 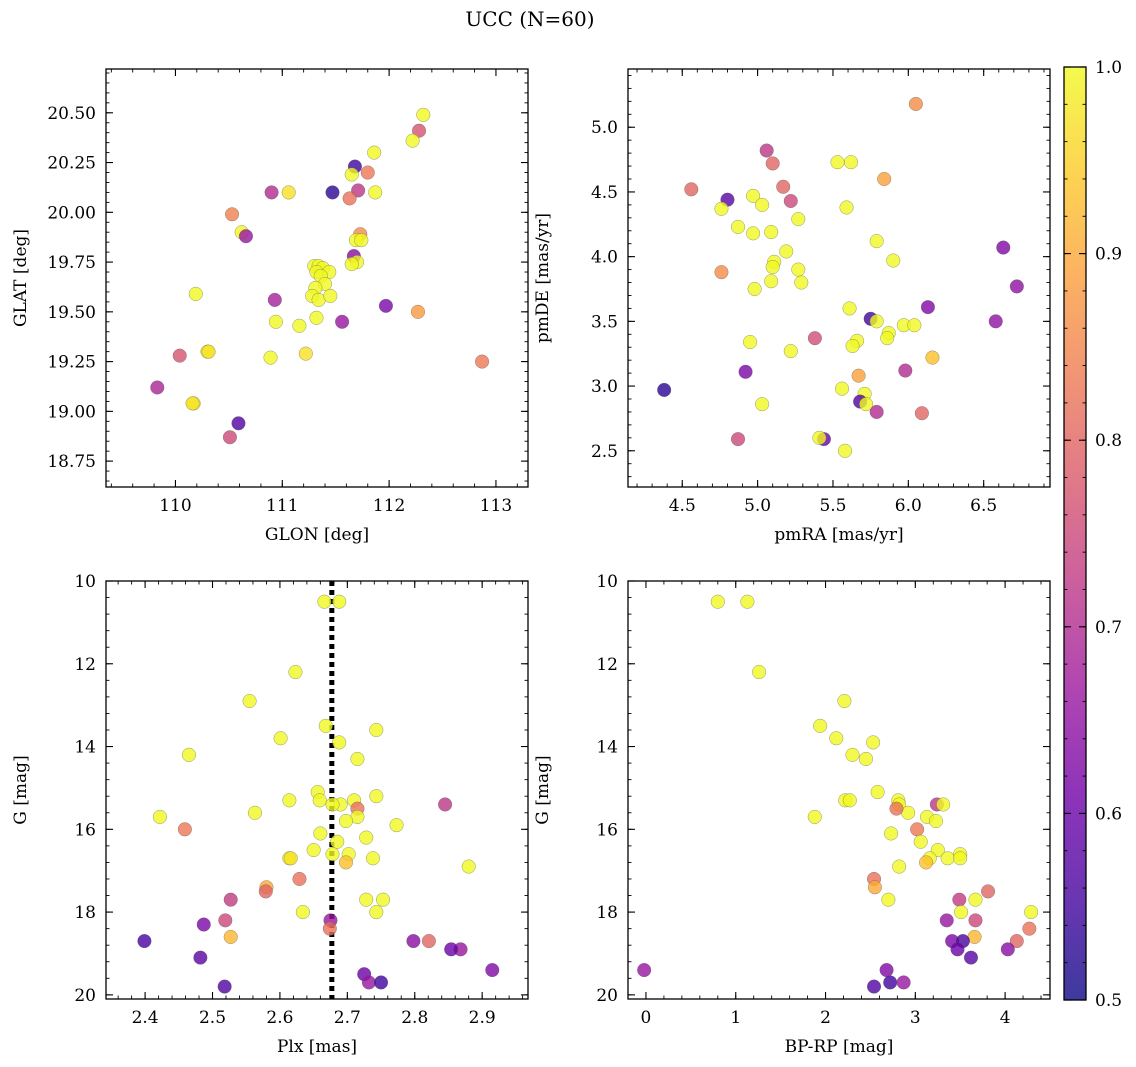 What do you see at coordinates (543, 278) in the screenshot?
I see `y-axis-label: pmDE [mas/yr]` at bounding box center [543, 278].